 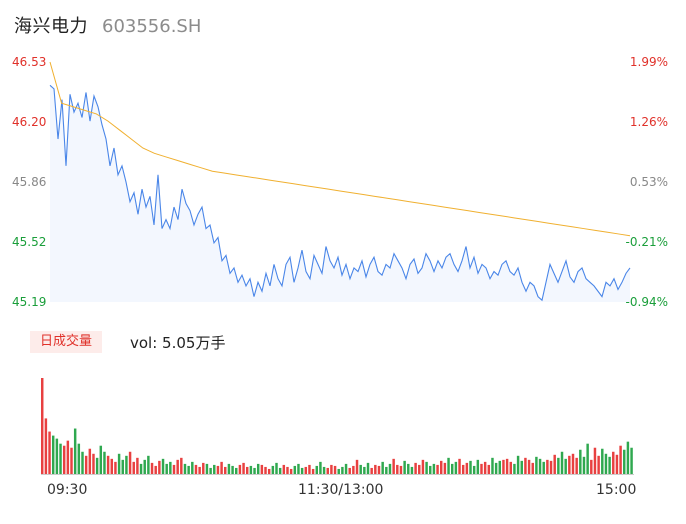 I want to click on y-tick-label: 45.52, so click(x=29, y=242).